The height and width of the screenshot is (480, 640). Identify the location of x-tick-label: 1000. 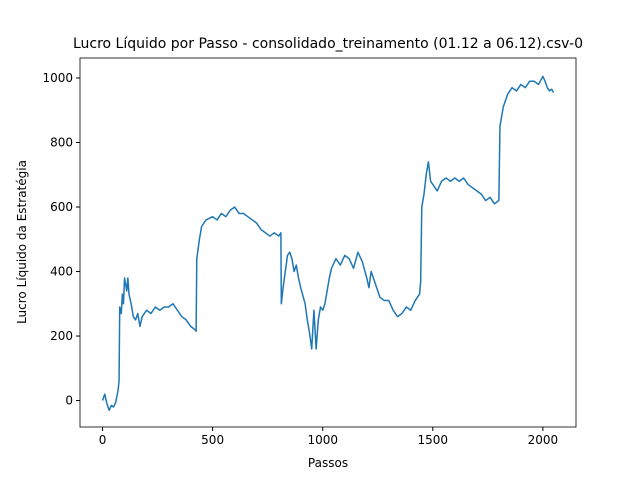
(322, 440).